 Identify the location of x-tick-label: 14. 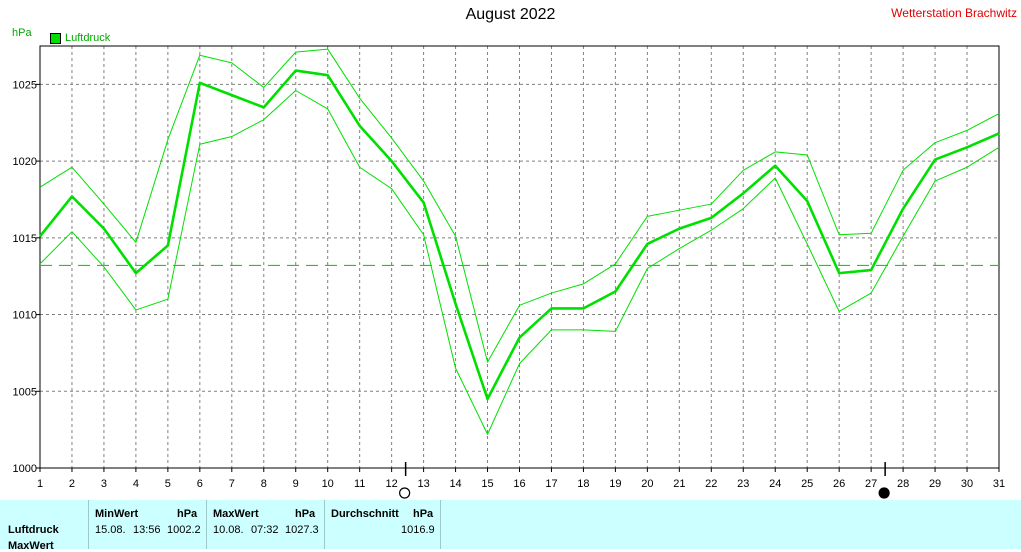
(455, 484).